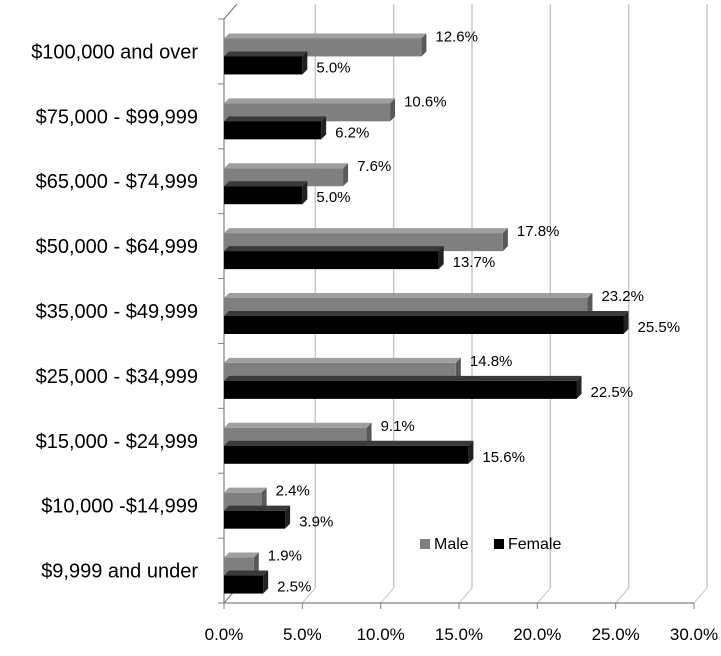 The width and height of the screenshot is (721, 656). Describe the element at coordinates (537, 634) in the screenshot. I see `x-tick-label: 20.0%` at that location.